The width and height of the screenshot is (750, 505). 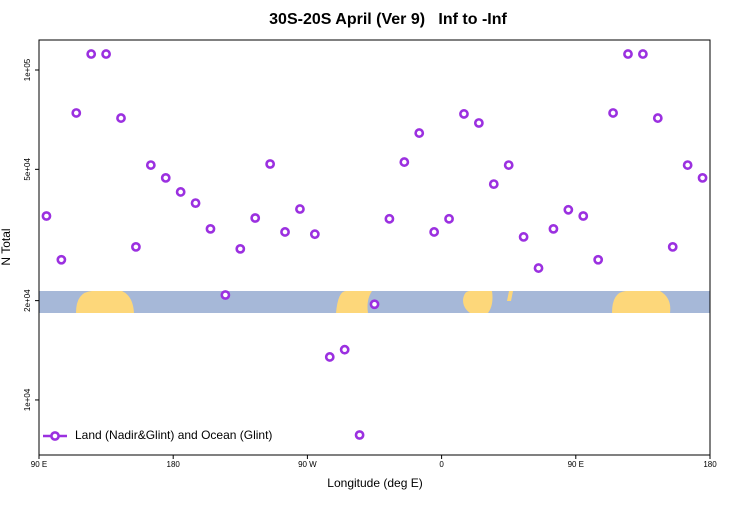 What do you see at coordinates (55, 436) in the screenshot?
I see `legend-marker` at bounding box center [55, 436].